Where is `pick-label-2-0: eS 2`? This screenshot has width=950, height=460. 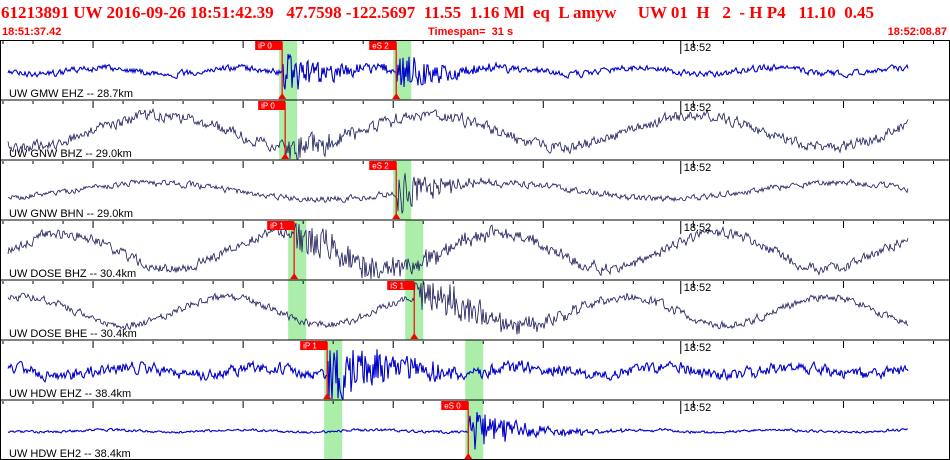 pick-label-2-0: eS 2 is located at coordinates (380, 166).